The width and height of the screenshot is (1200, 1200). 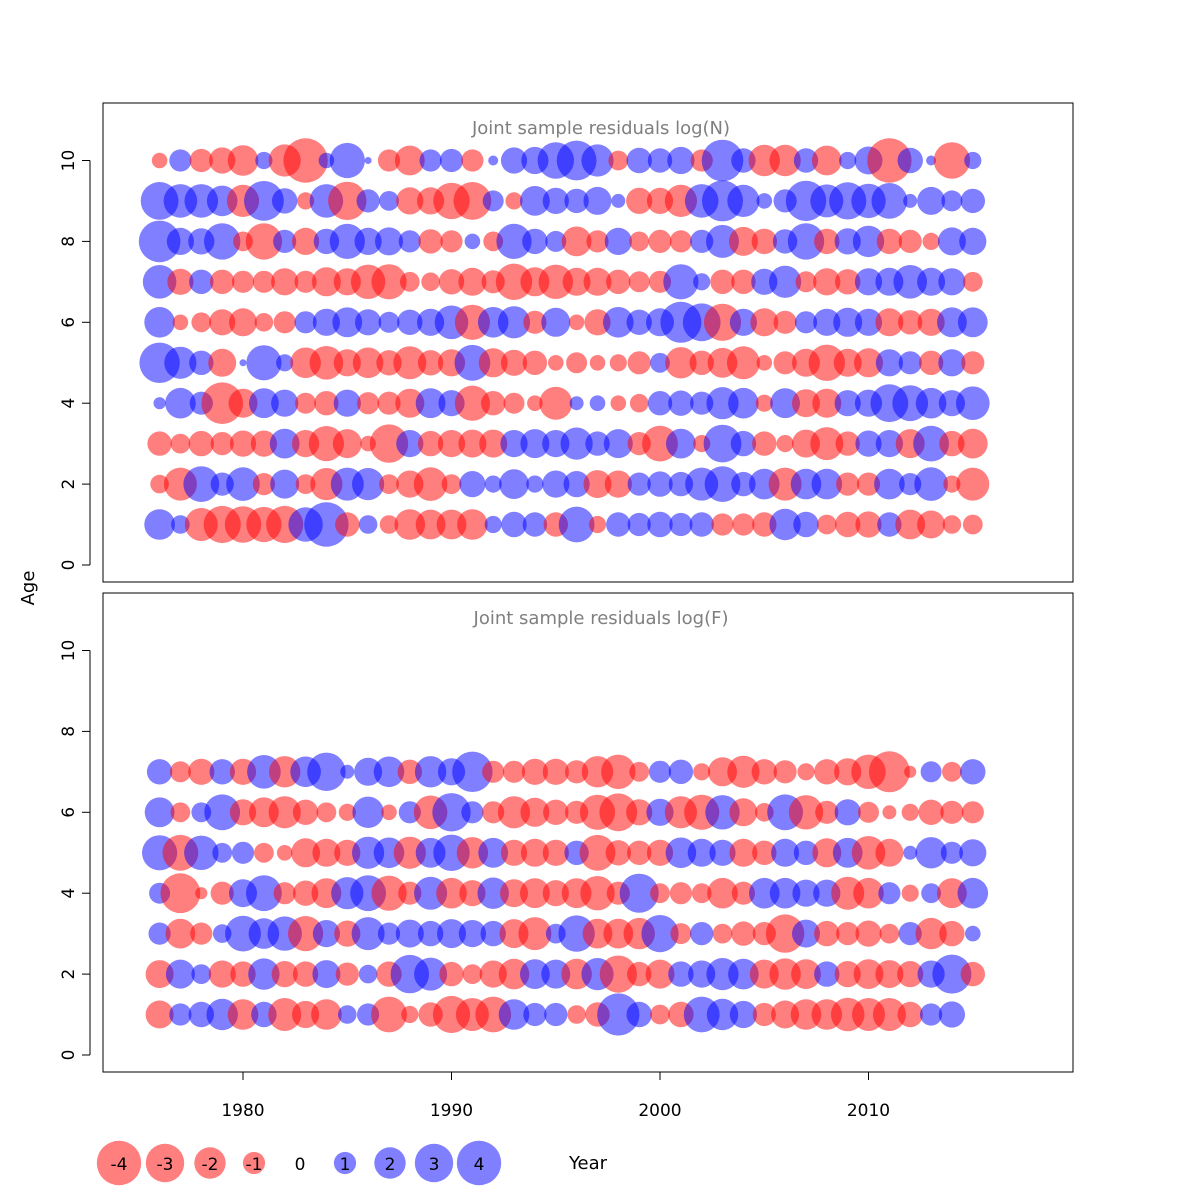 What do you see at coordinates (69, 322) in the screenshot?
I see `y-tick-label: 6` at bounding box center [69, 322].